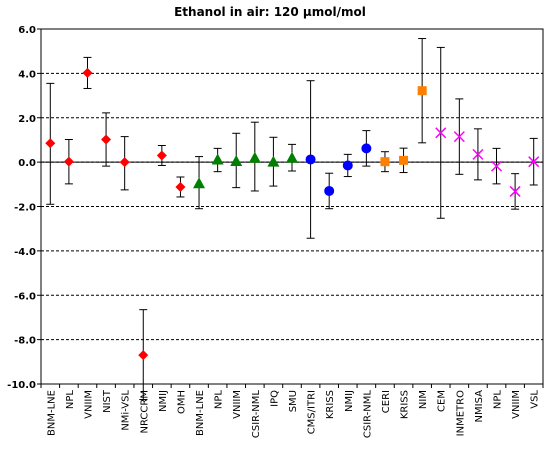 The height and width of the screenshot is (453, 547). What do you see at coordinates (126, 410) in the screenshot?
I see `x-tick-label: NMi-VSL` at bounding box center [126, 410].